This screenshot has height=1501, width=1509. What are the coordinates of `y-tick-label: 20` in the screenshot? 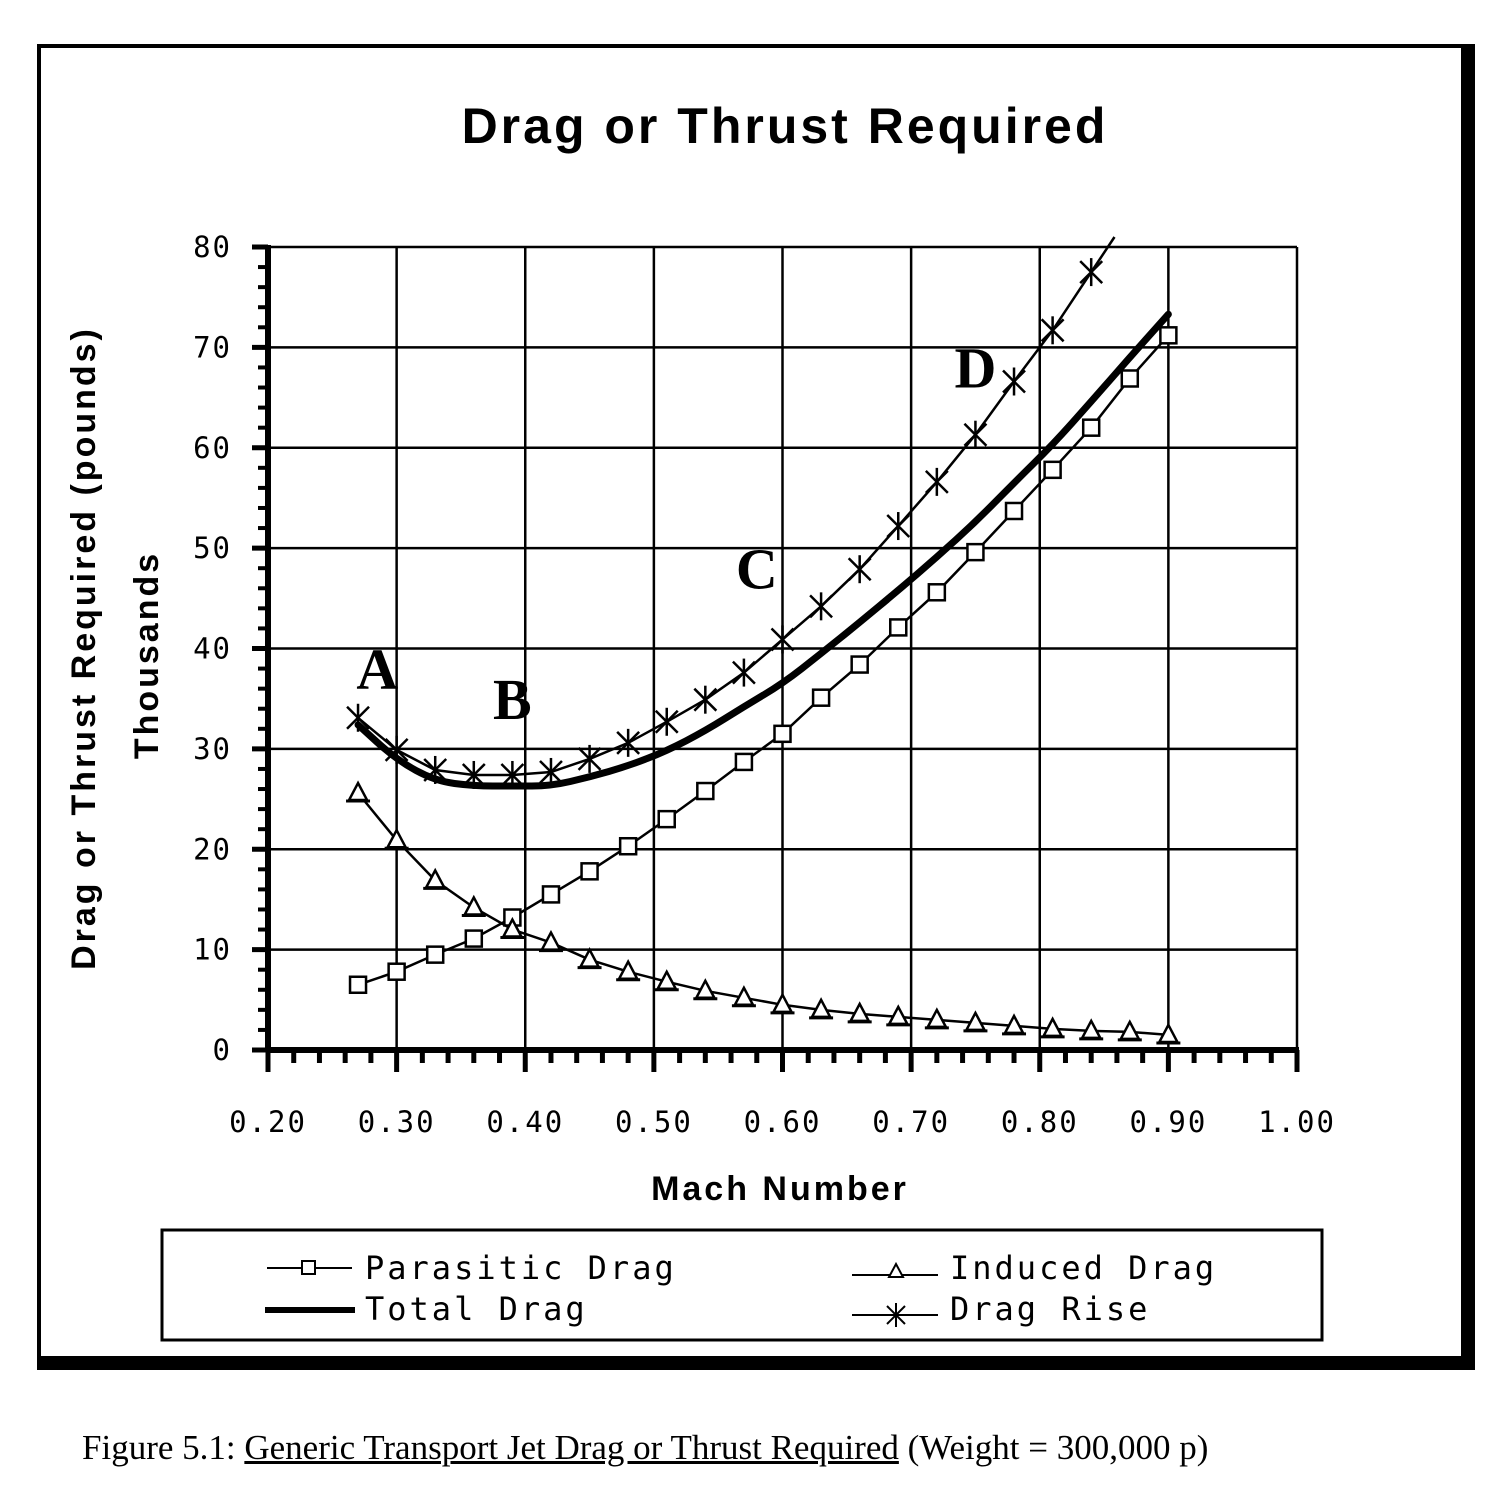 It's located at (212, 849).